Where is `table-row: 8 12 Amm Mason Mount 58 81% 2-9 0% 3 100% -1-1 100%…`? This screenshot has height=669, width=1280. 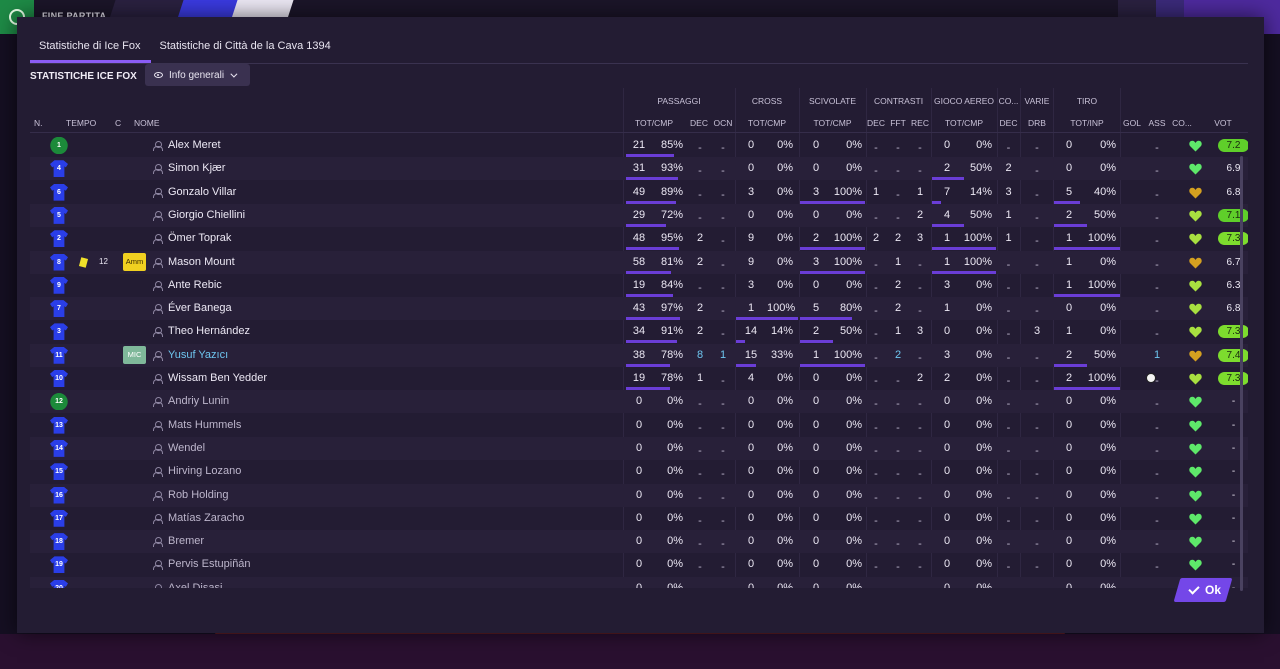
table-row: 8 12 Amm Mason Mount 58 81% 2-9 0% 3 100% -1-1 100%… is located at coordinates (639, 262).